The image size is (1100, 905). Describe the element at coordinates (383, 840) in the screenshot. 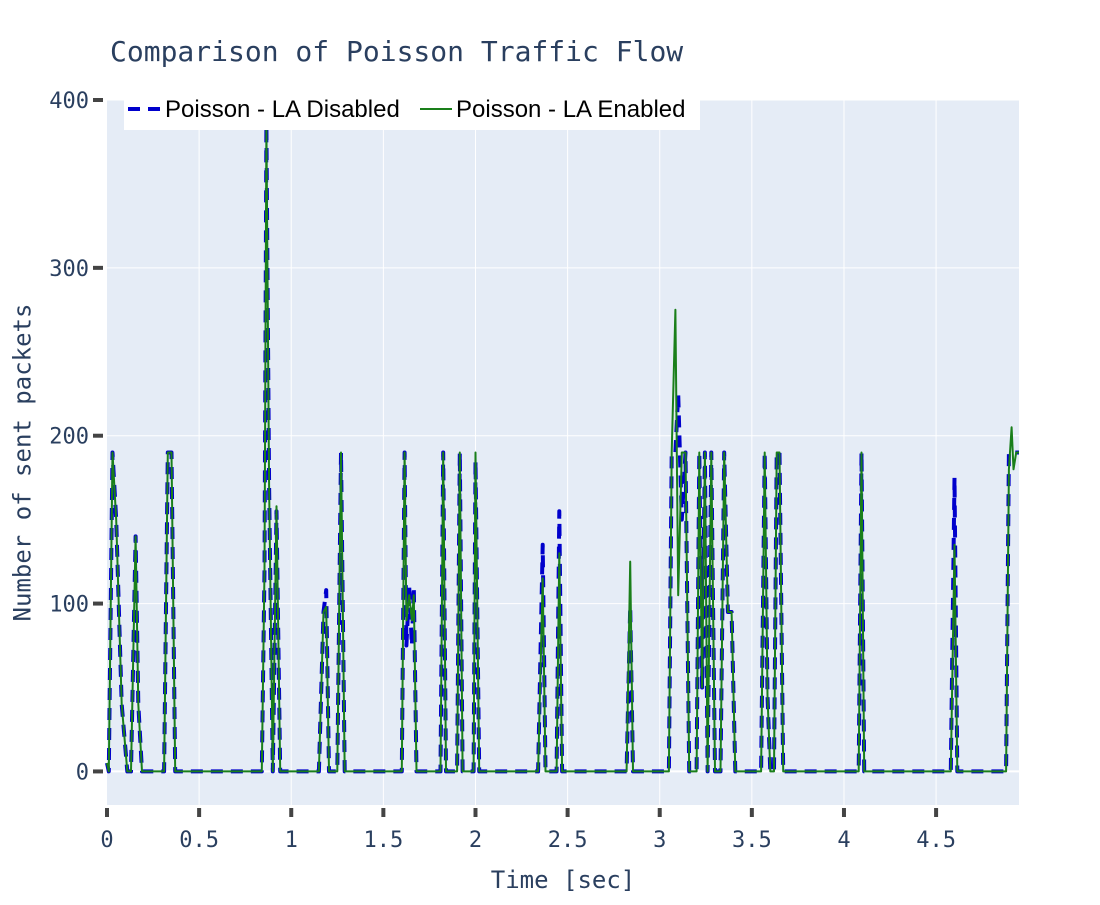

I see `x-tick-label: 1.5` at that location.